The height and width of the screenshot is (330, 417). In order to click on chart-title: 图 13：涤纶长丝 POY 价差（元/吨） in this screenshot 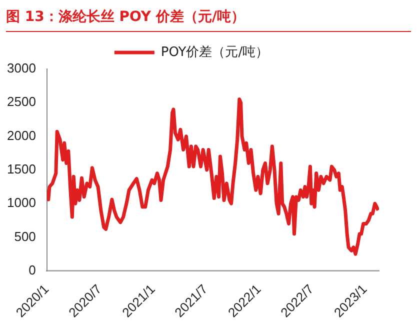, I will do `click(208, 20)`.